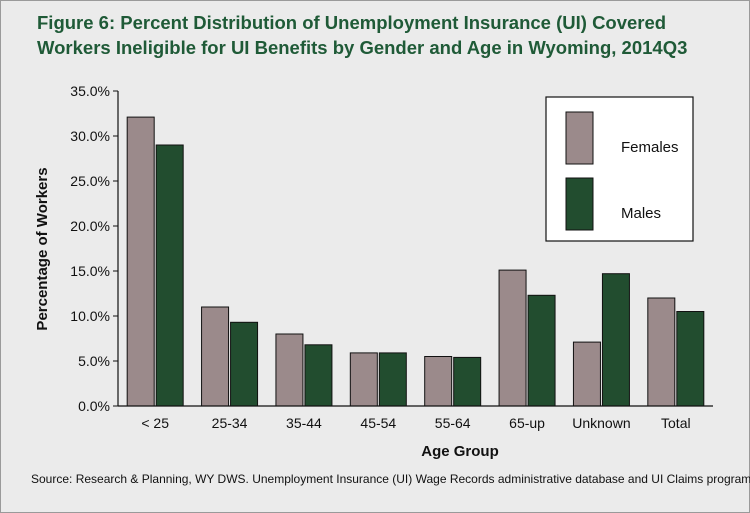 This screenshot has width=750, height=513. Describe the element at coordinates (579, 204) in the screenshot. I see `legend-swatch-males` at that location.